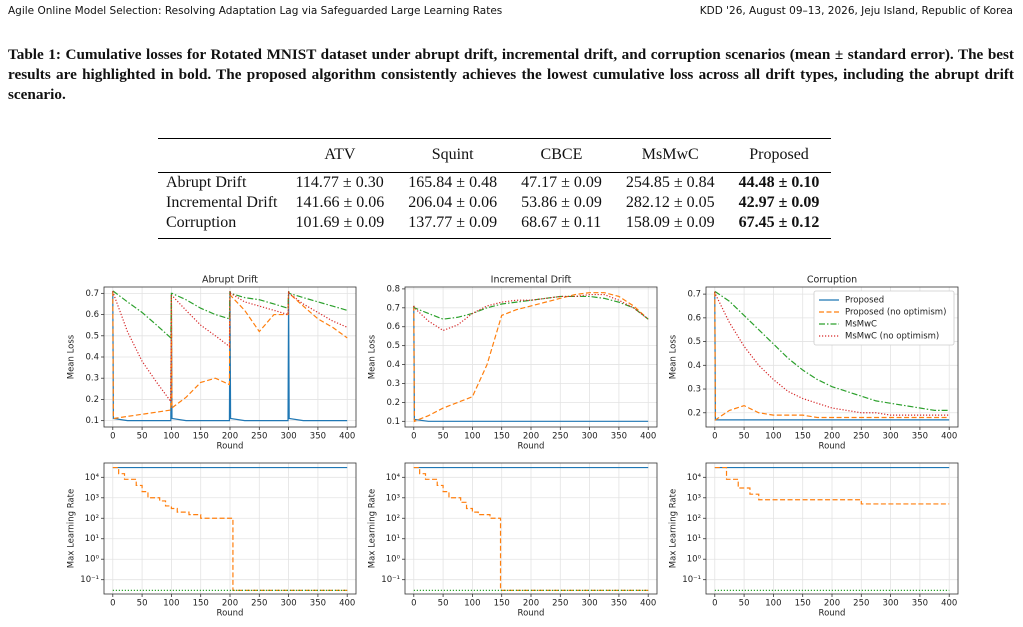 The image size is (1023, 627). I want to click on y-tick-label: 10⁰, so click(393, 560).